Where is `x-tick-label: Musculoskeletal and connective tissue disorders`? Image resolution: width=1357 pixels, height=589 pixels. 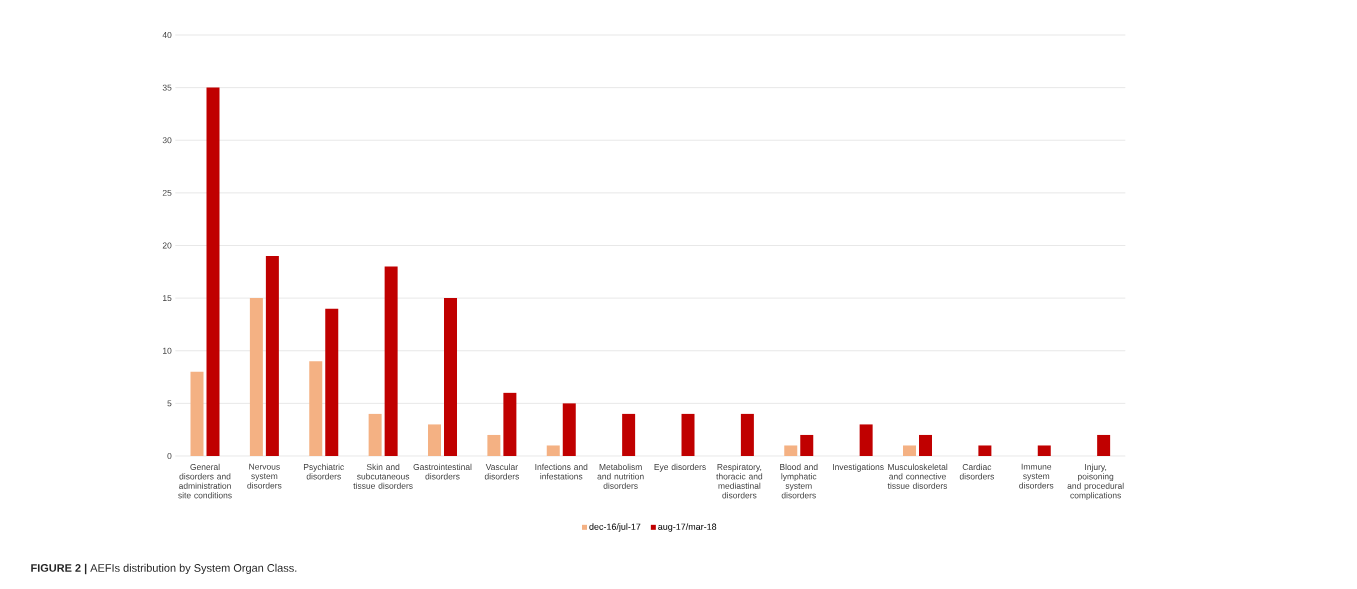 x-tick-label: Musculoskeletal and connective tissue disorders is located at coordinates (917, 476).